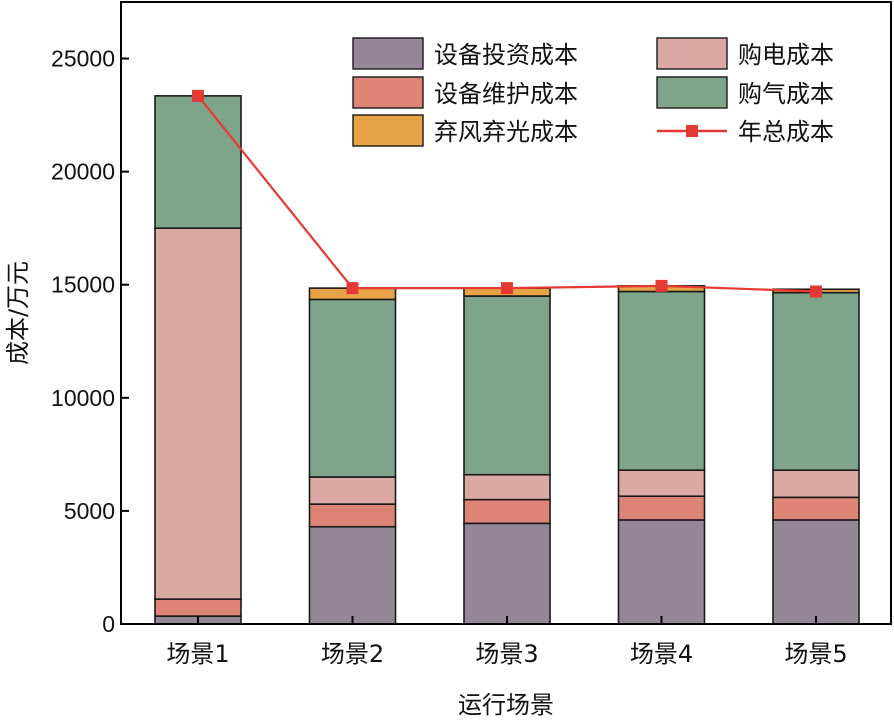 The height and width of the screenshot is (725, 894). I want to click on legend-label-5: 弃风弃光成本, so click(506, 132).